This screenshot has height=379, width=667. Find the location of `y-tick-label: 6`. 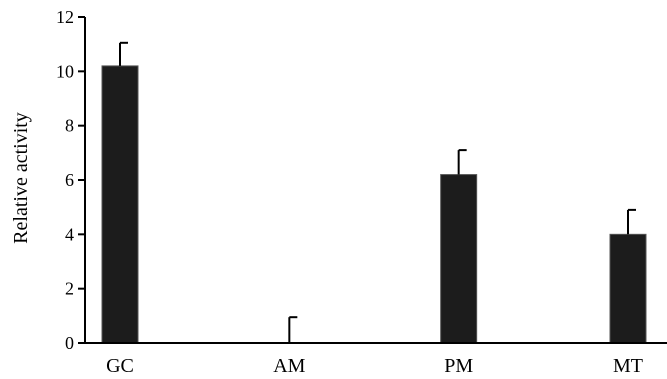

y-tick-label: 6 is located at coordinates (69, 180).